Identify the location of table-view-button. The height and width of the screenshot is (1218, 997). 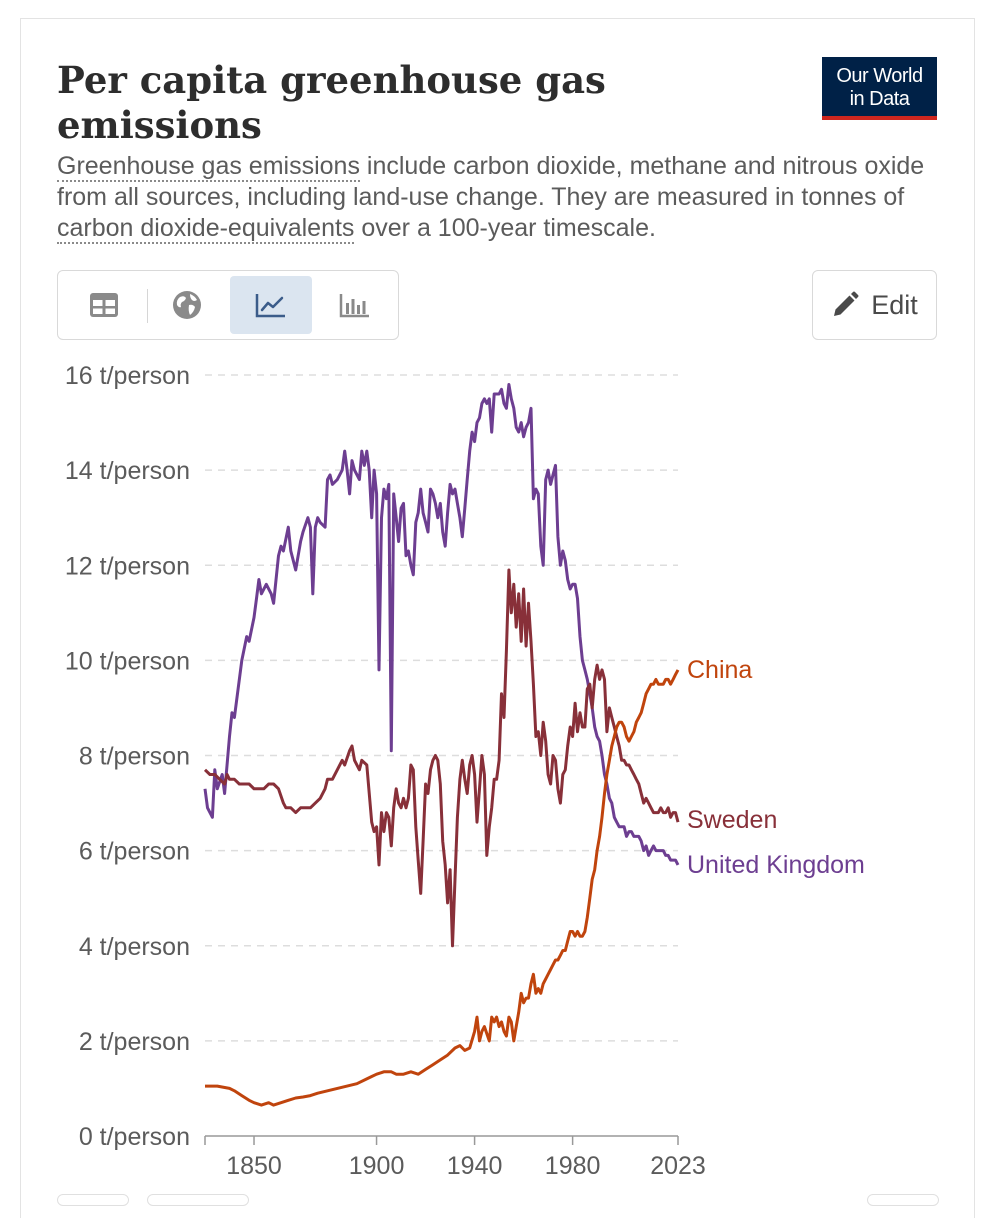
(104, 305).